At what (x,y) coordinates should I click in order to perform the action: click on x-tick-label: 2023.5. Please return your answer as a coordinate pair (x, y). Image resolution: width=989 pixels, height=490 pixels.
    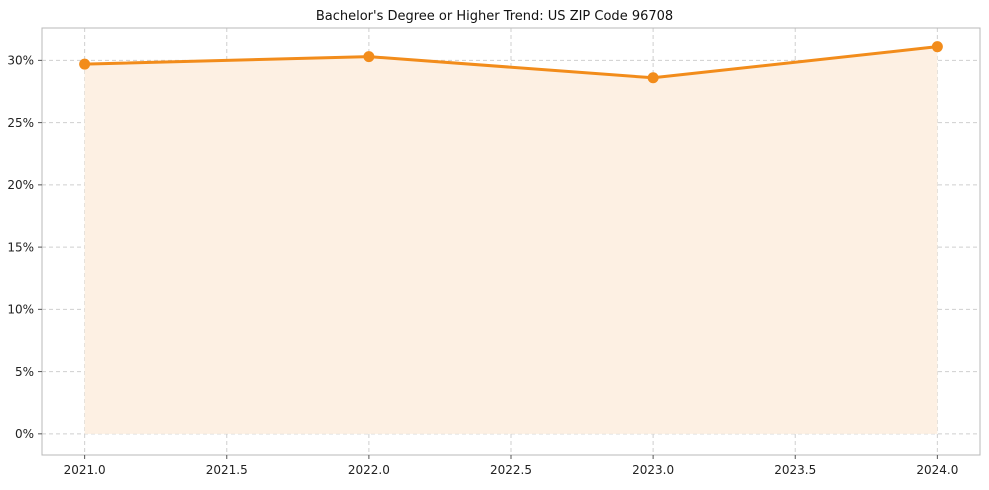
    Looking at the image, I should click on (795, 470).